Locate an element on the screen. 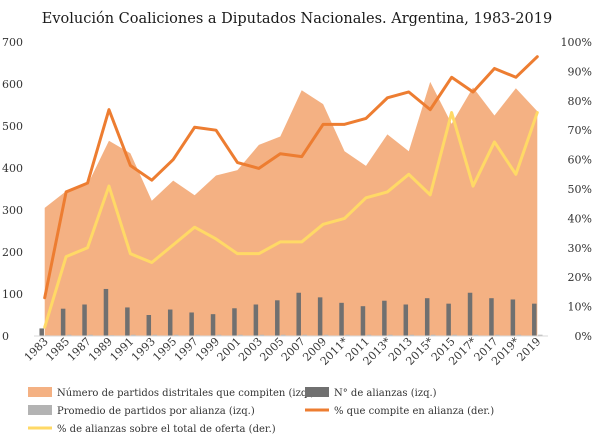  y-right-tick-label: 10% is located at coordinates (580, 307).